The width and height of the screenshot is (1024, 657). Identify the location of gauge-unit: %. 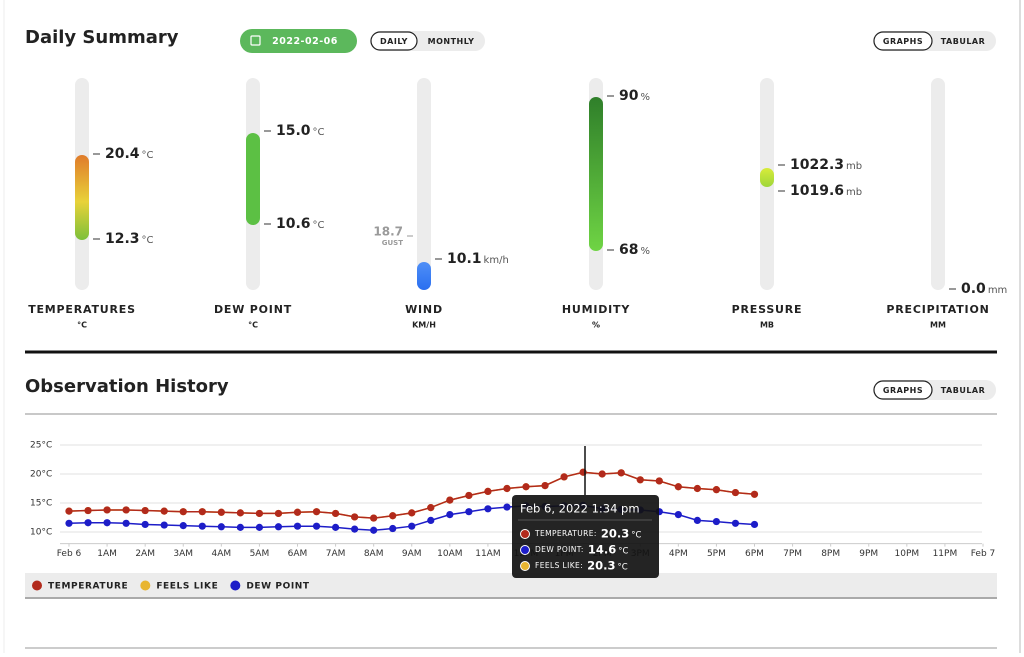
(596, 325).